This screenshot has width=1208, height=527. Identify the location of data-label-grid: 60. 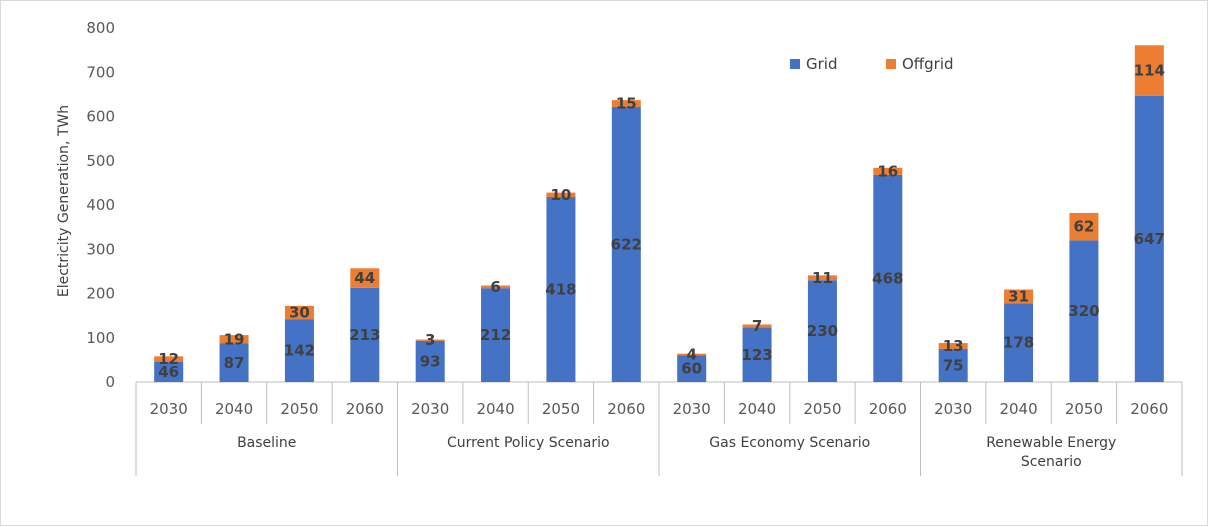
(691, 369).